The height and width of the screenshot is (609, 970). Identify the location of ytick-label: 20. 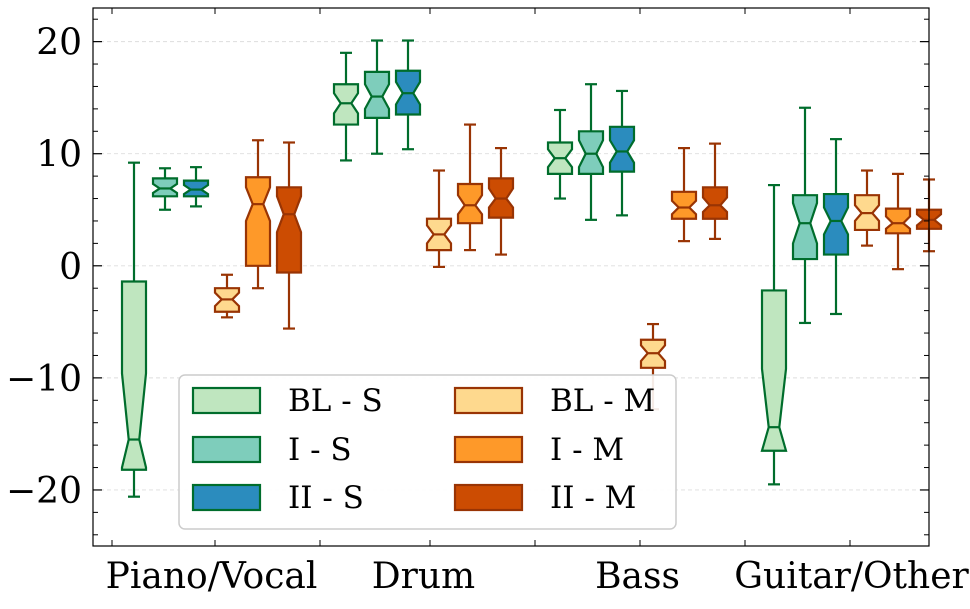
(59, 43).